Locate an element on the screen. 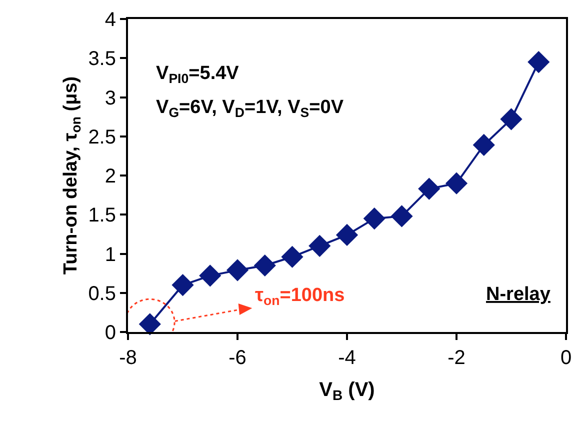 Image resolution: width=581 pixels, height=426 pixels. y-tick-label: 1.5 is located at coordinates (102, 215).